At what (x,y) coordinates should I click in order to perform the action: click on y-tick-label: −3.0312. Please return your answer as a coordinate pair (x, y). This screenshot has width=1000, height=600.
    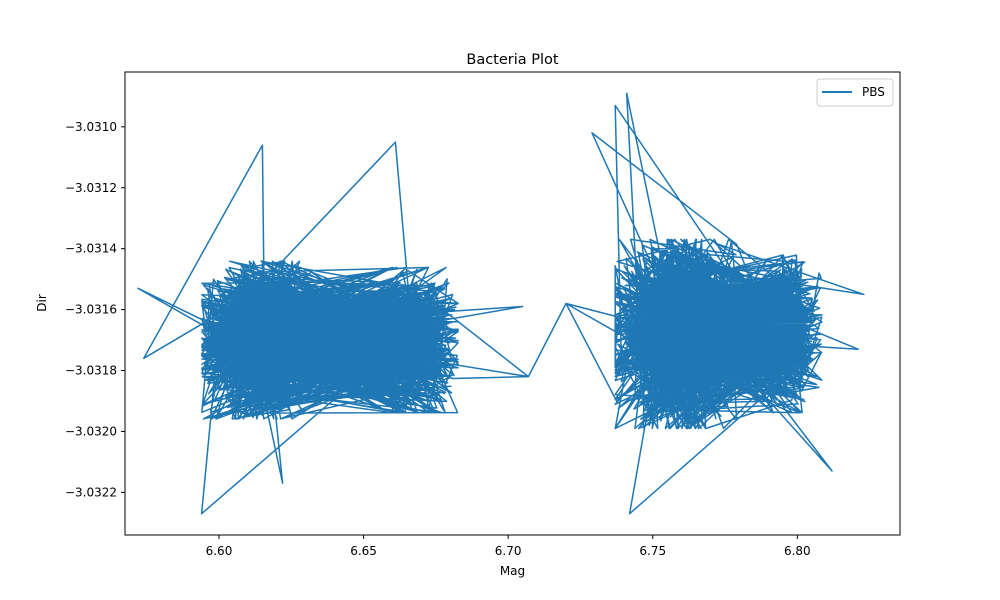
    Looking at the image, I should click on (91, 188).